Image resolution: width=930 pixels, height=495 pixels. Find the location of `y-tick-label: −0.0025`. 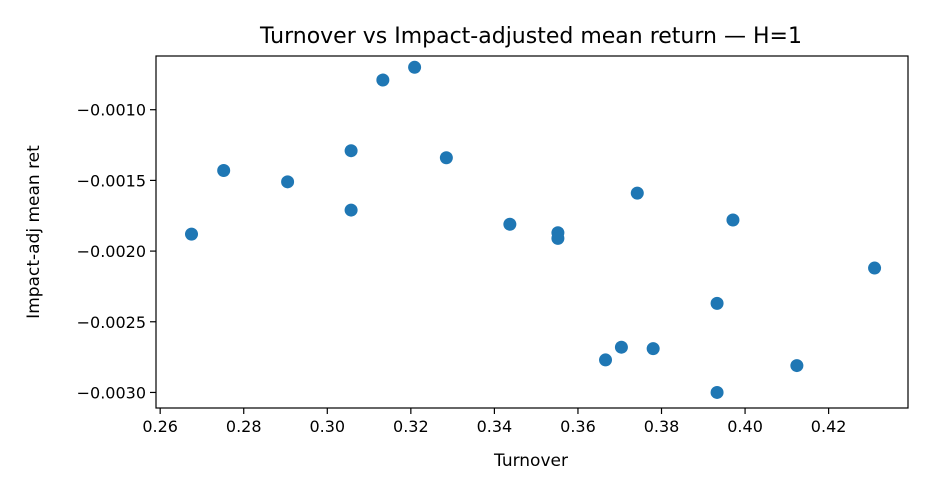

y-tick-label: −0.0025 is located at coordinates (111, 322).